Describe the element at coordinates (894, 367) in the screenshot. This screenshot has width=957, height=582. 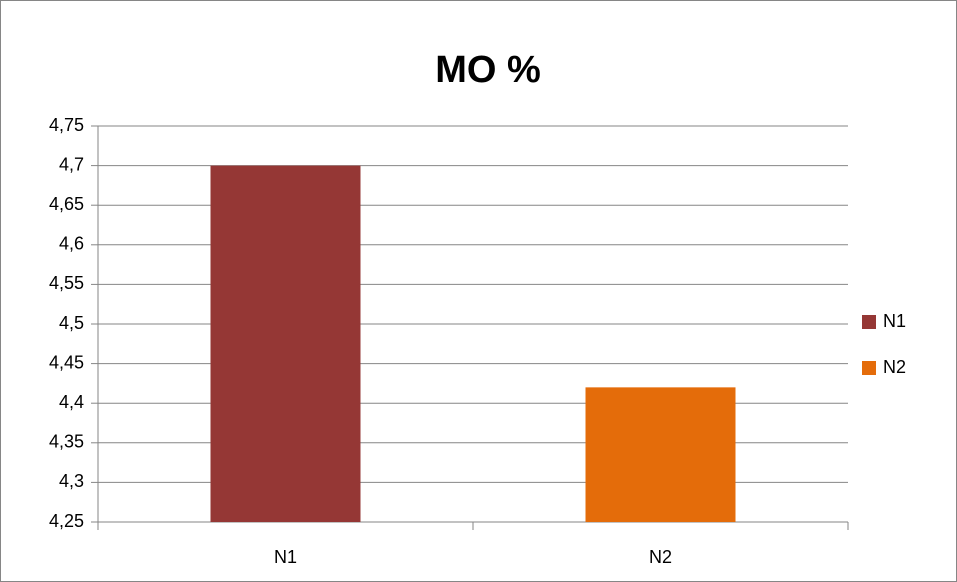
I see `legend-label: N2` at that location.